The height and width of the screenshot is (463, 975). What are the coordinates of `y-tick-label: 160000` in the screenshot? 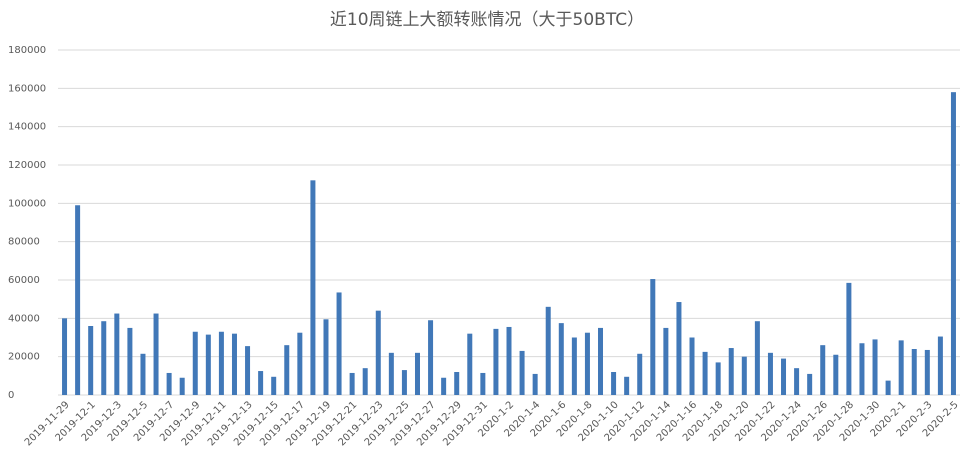 It's located at (27, 88).